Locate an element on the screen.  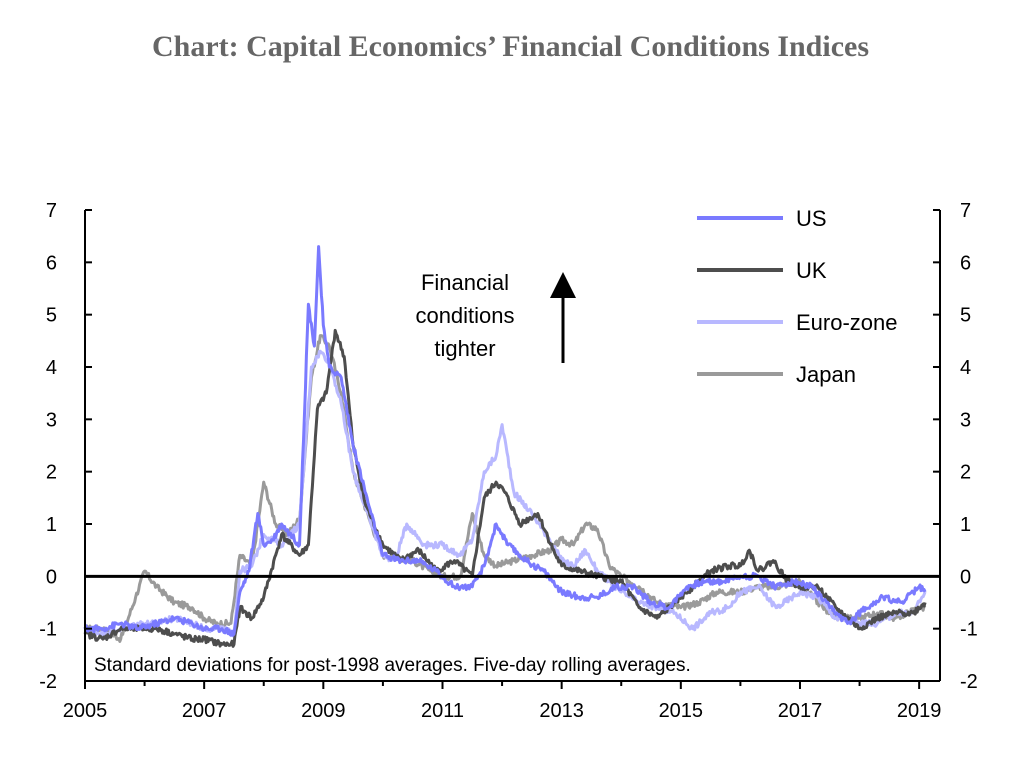
y-tick-label-right: 1 is located at coordinates (965, 525).